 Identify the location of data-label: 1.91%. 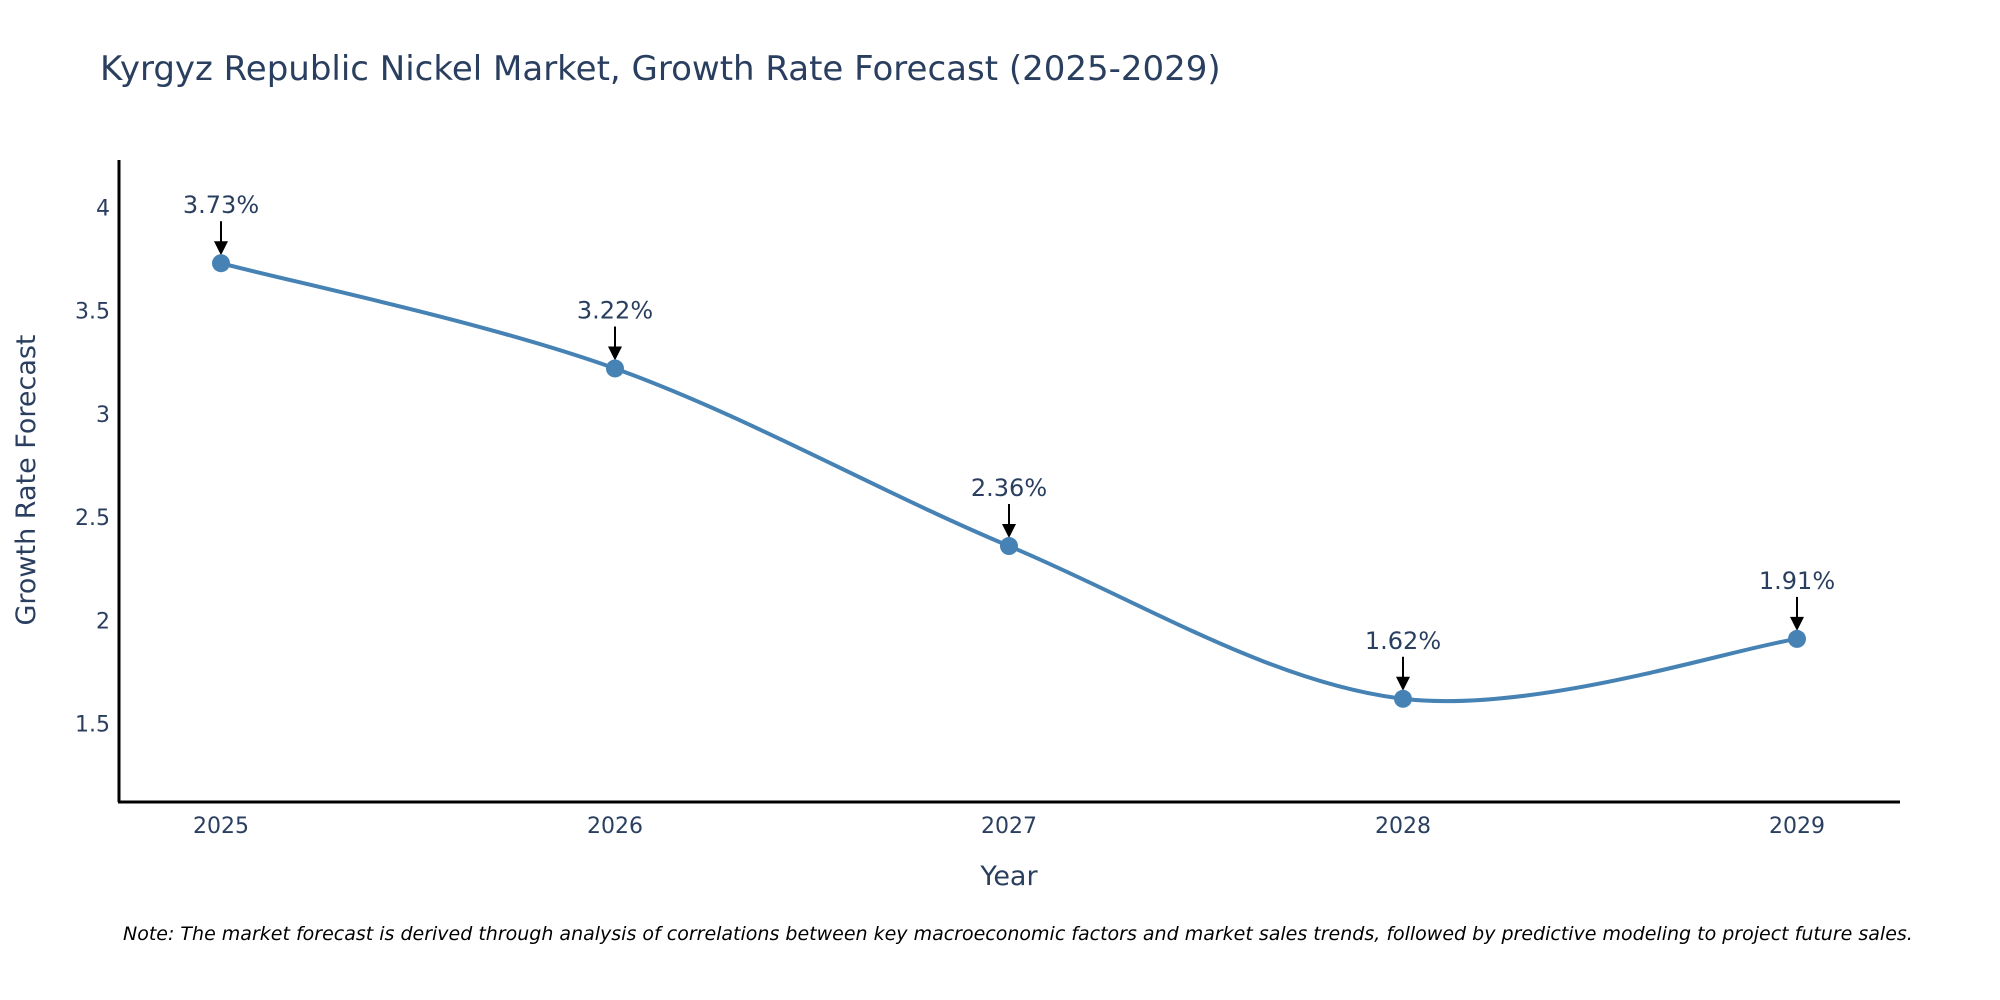
(1797, 581).